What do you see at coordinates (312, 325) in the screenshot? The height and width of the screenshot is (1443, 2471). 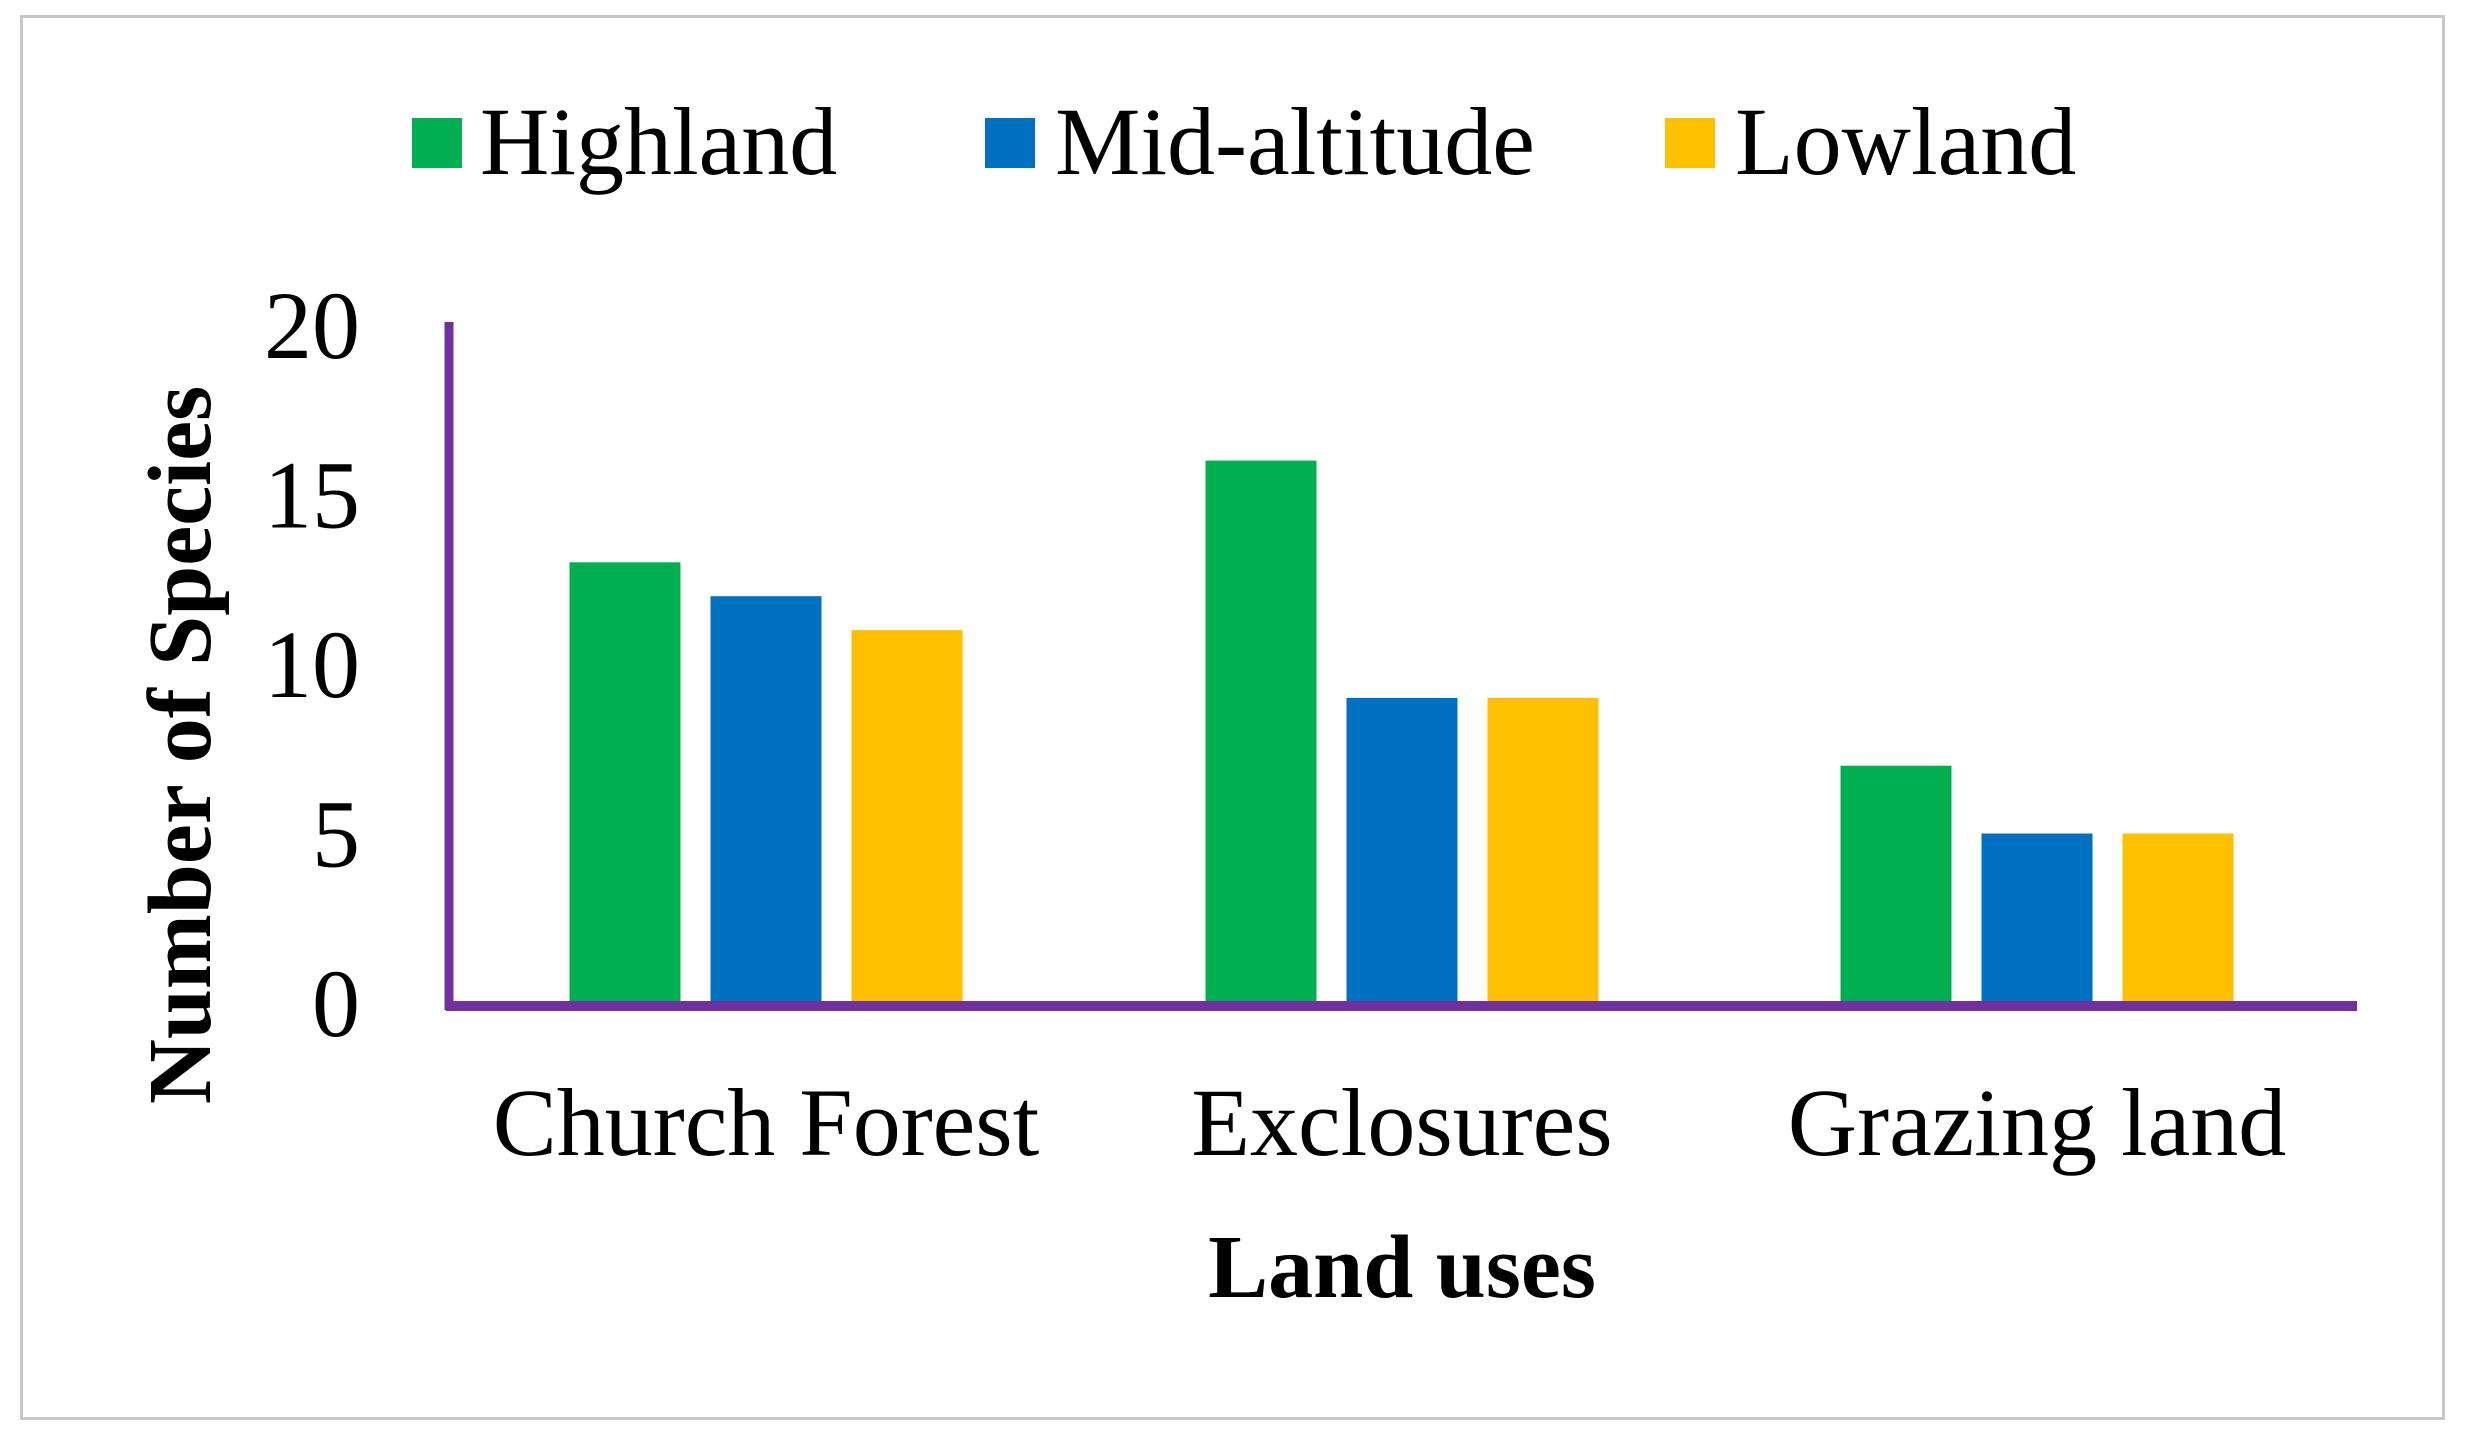 I see `y-tick-label: 20` at bounding box center [312, 325].